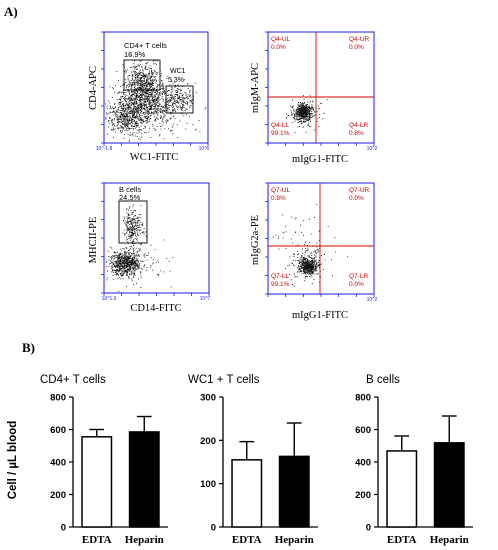 This screenshot has height=550, width=498. What do you see at coordinates (383, 380) in the screenshot?
I see `chart-title: B cells` at bounding box center [383, 380].